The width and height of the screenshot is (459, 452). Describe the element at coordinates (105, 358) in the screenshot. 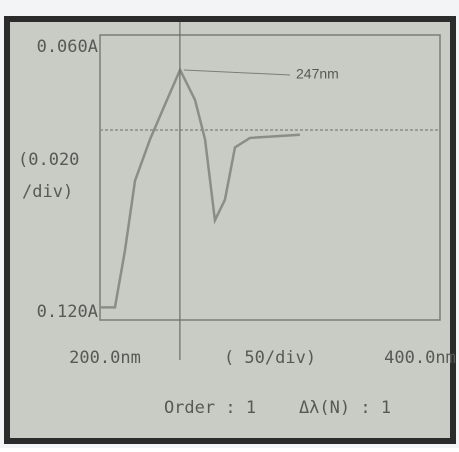

I see `x-tick-label: 200.0nm` at that location.